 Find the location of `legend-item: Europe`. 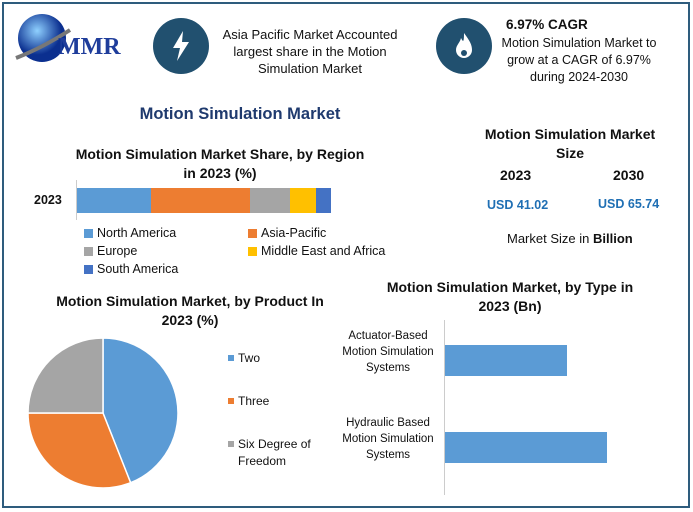

legend-item: Europe is located at coordinates (110, 251).